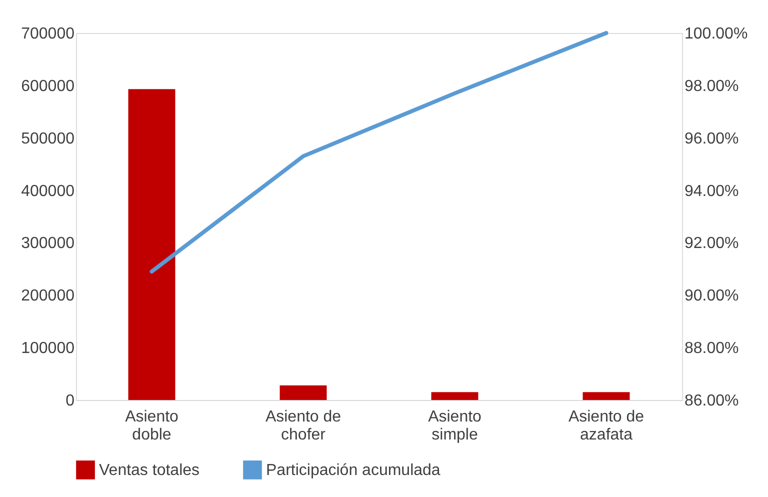 The image size is (768, 497). I want to click on y2-tick-label: 90.00%, so click(711, 296).